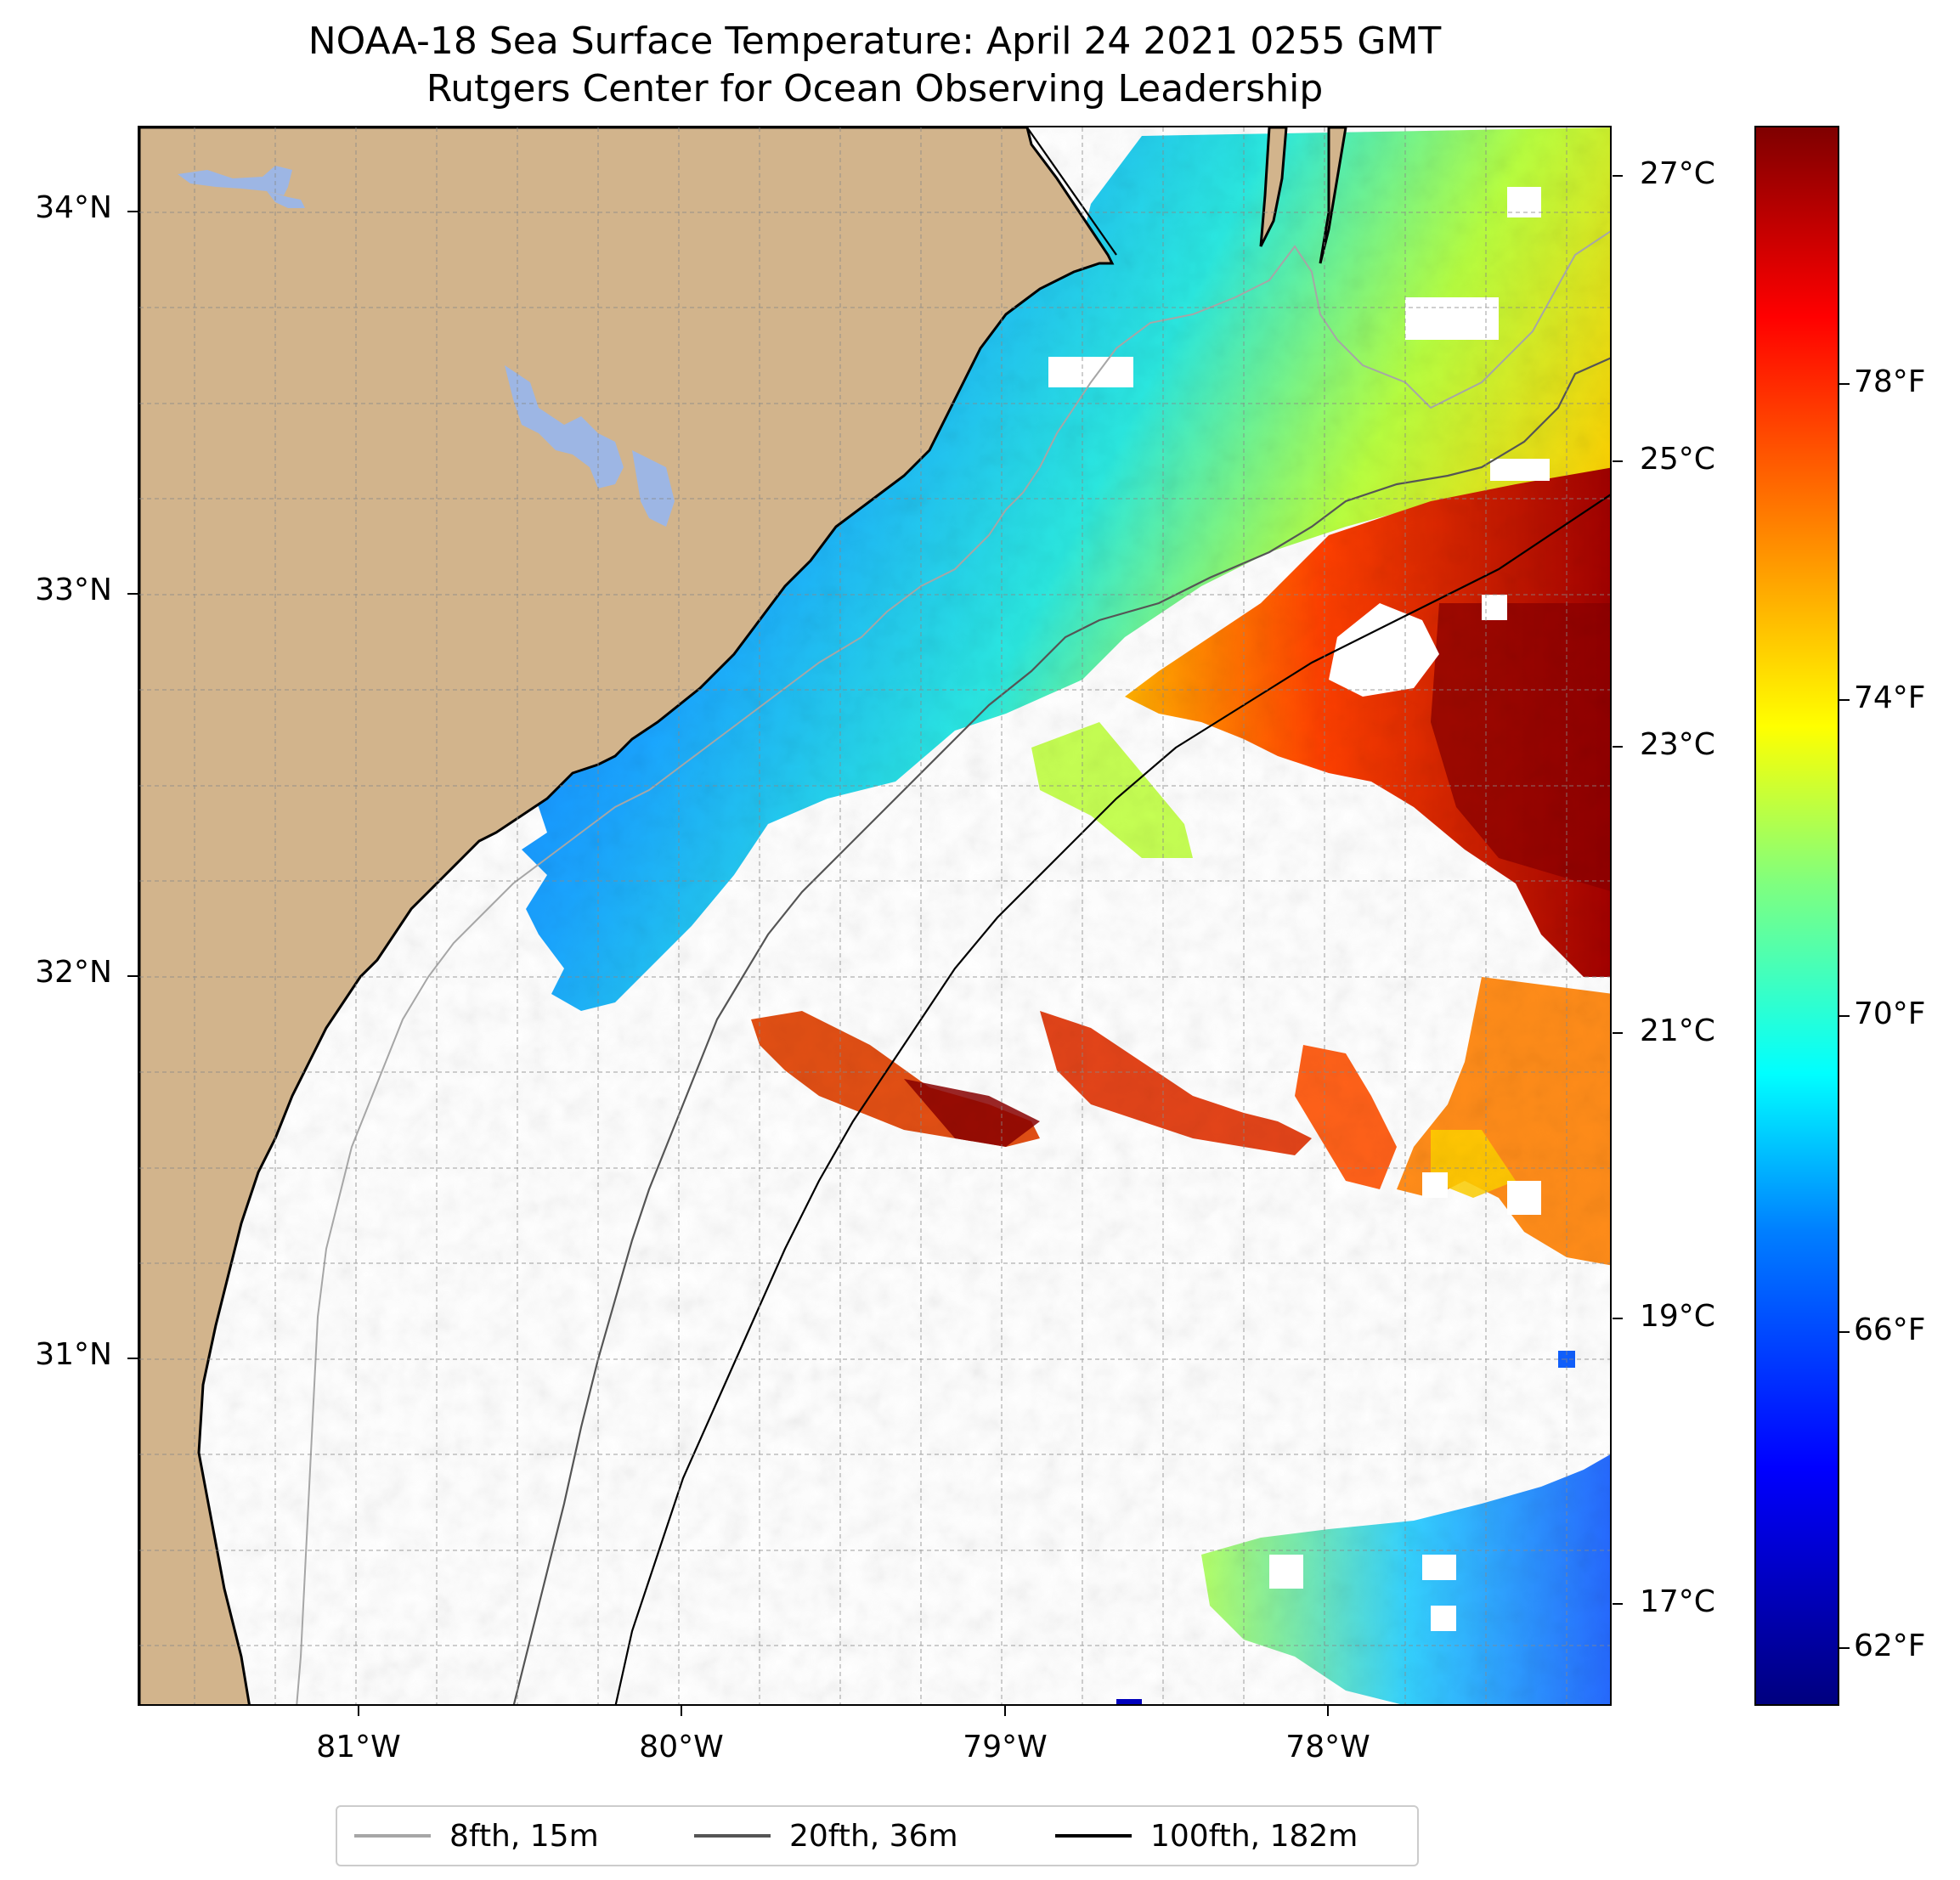 This screenshot has width=1960, height=1880. What do you see at coordinates (73, 972) in the screenshot?
I see `lat-label-32n: 32°N` at bounding box center [73, 972].